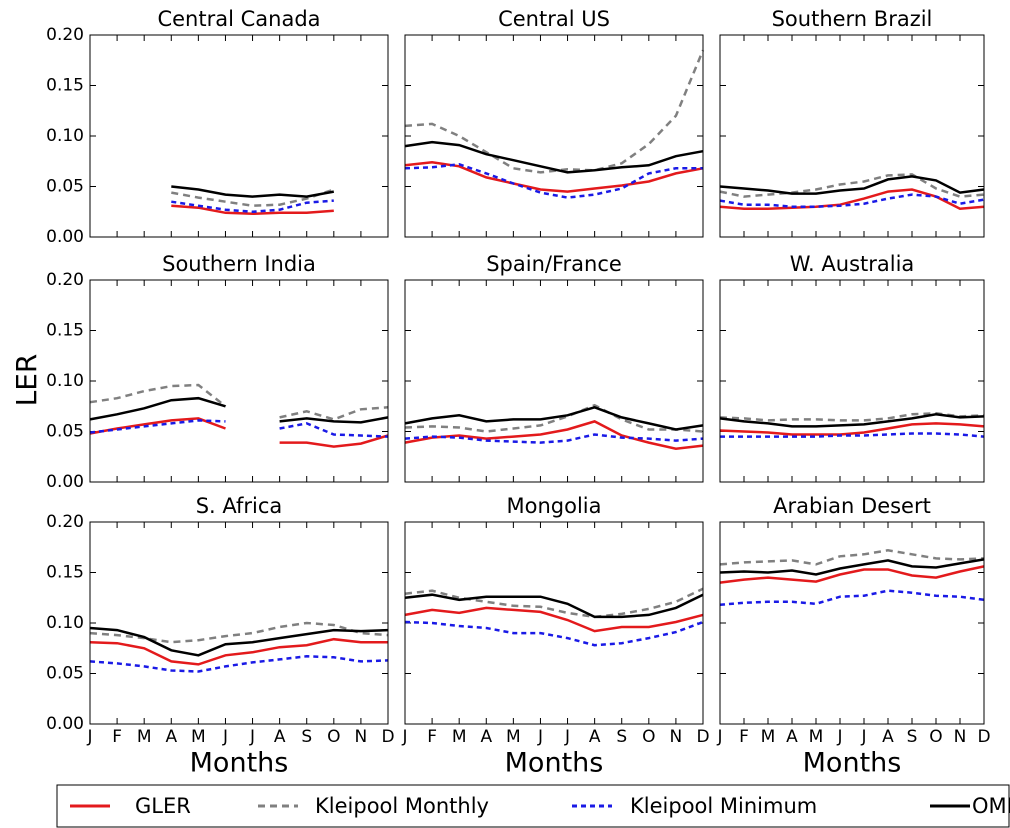 This screenshot has height=828, width=1010. What do you see at coordinates (238, 19) in the screenshot?
I see `chart-title: Central Canada` at bounding box center [238, 19].